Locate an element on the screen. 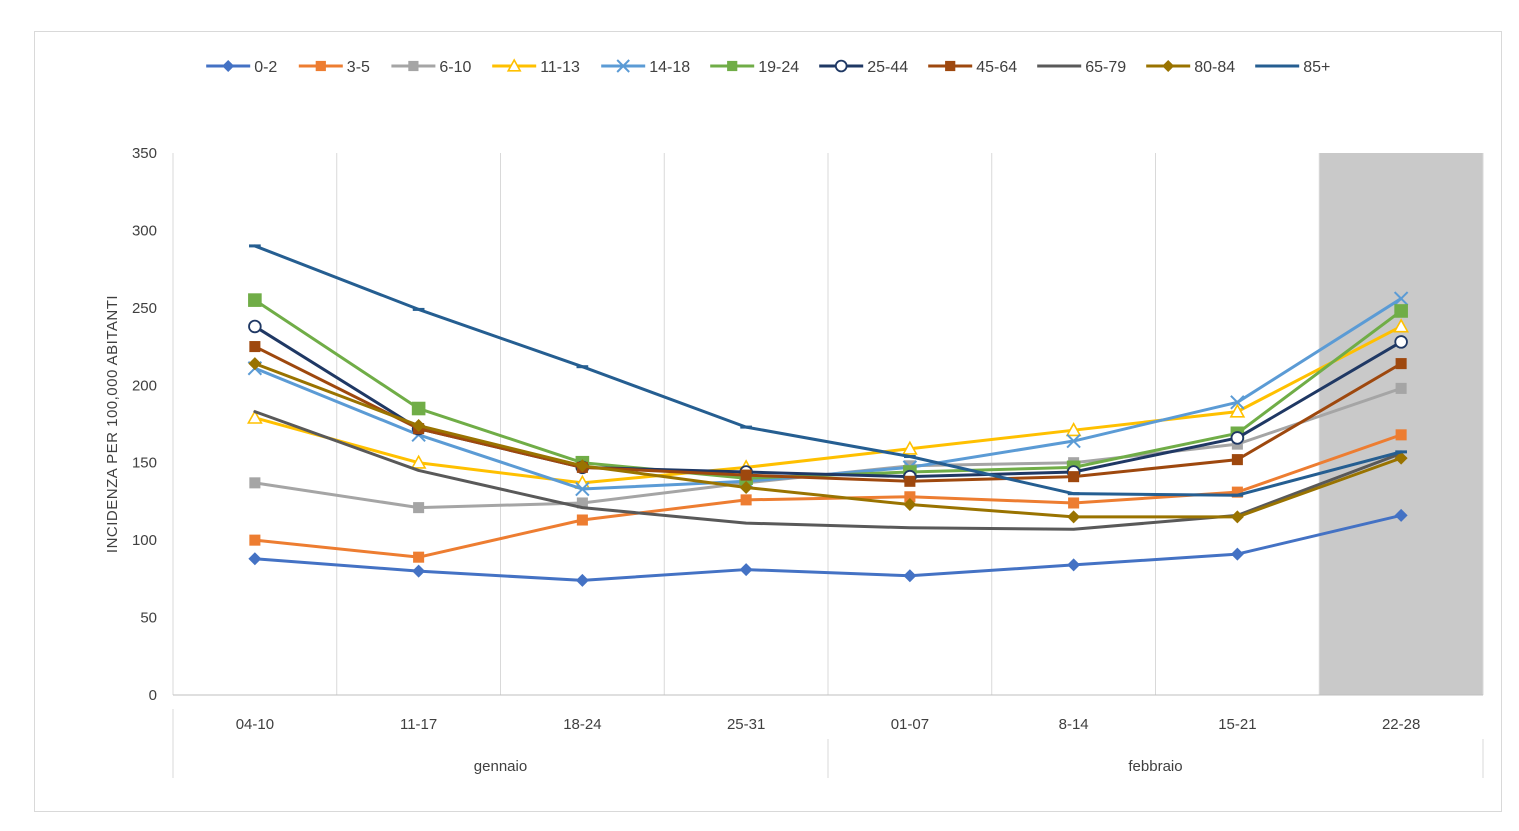 This screenshot has width=1519, height=831. y-tick-label: 100 is located at coordinates (144, 540).